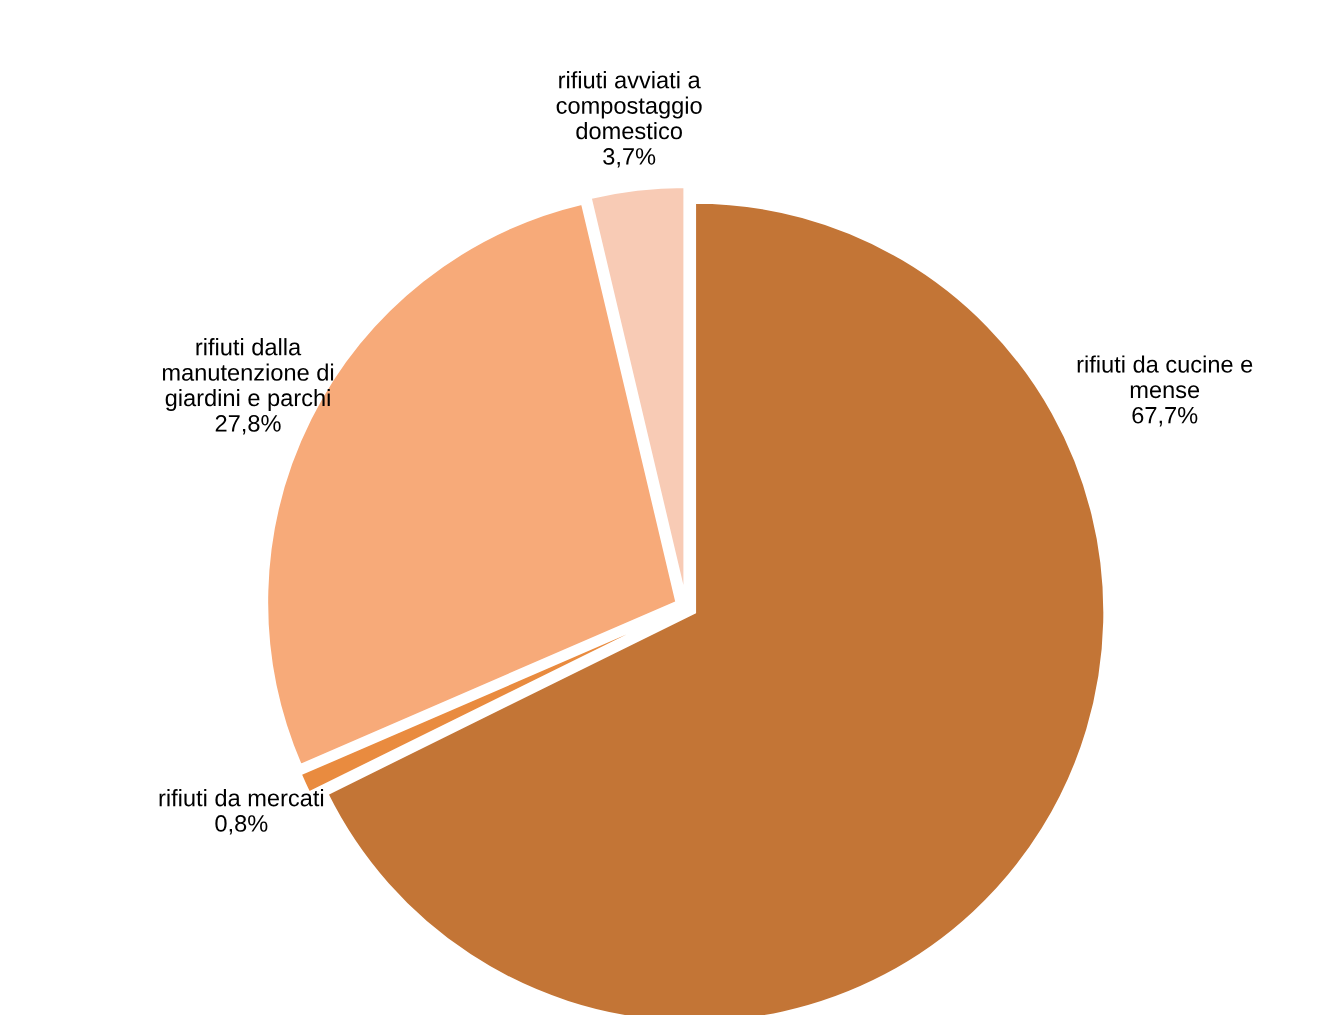 The image size is (1333, 1015). Describe the element at coordinates (248, 374) in the screenshot. I see `slice-label: rifiuti dalla manutenzione di giardini e parchi` at that location.